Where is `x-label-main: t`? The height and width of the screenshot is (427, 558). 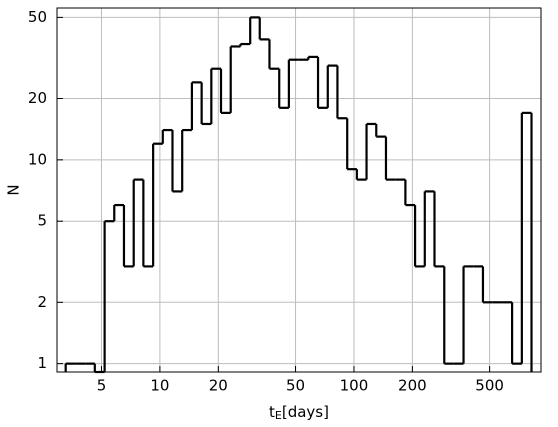
x-label-main: t is located at coordinates (272, 412).